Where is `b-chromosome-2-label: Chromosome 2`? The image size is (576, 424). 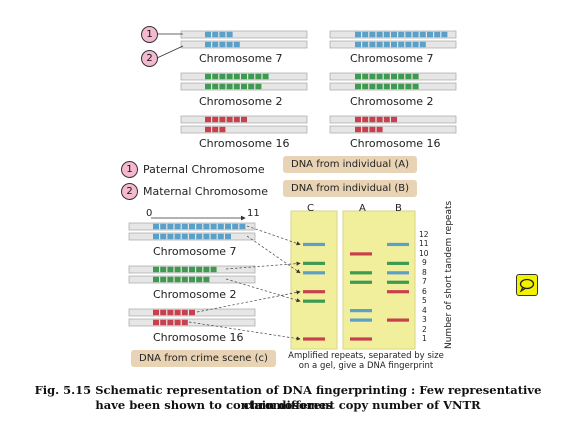
b-chromosome-2-label: Chromosome 2 is located at coordinates (392, 101).